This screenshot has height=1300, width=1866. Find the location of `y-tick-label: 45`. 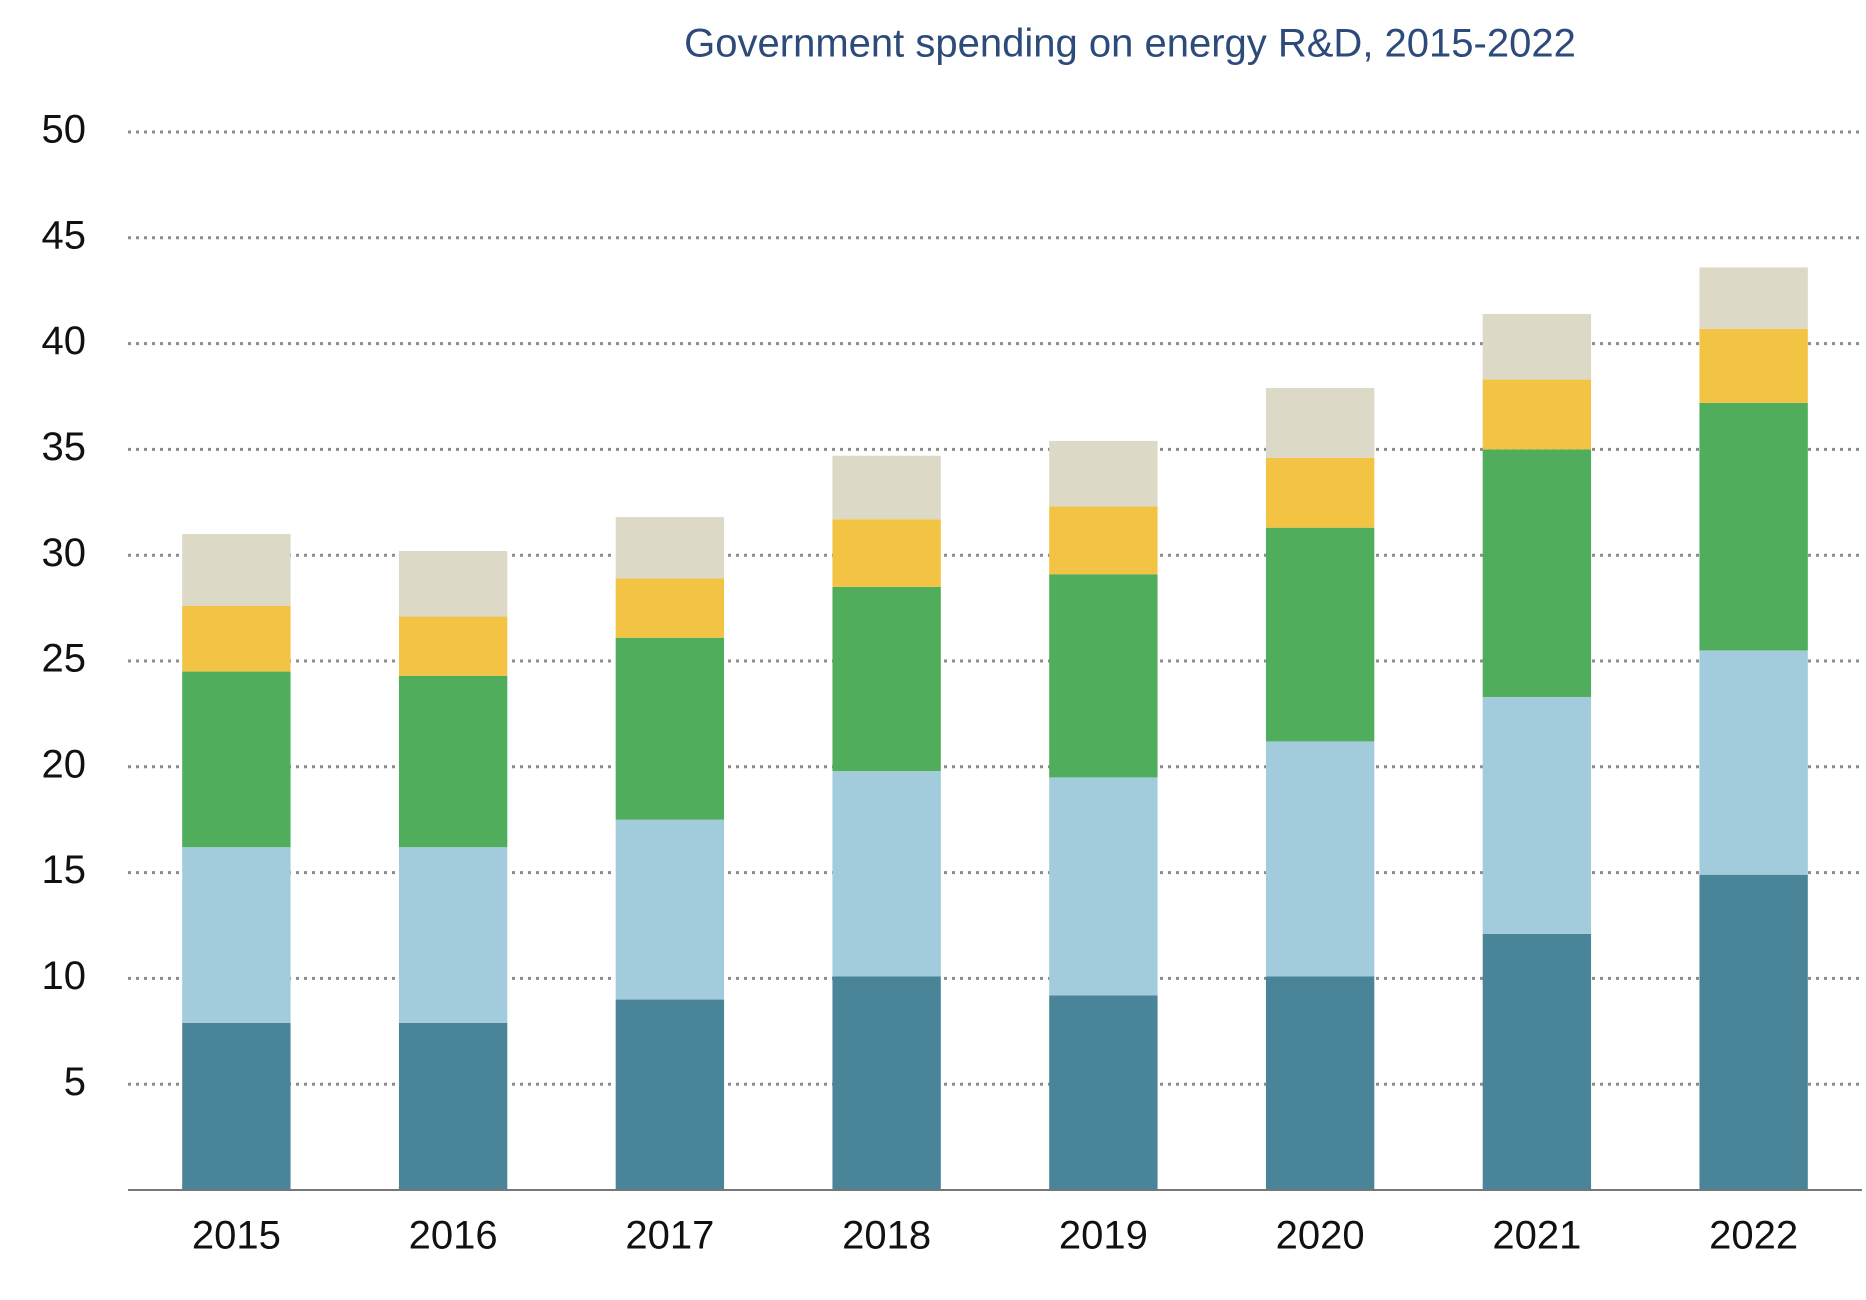

y-tick-label: 45 is located at coordinates (64, 235).